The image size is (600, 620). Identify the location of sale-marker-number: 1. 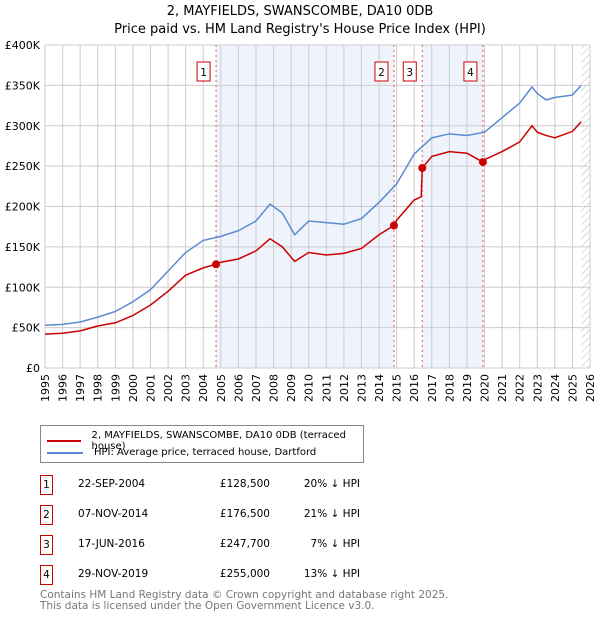
(203, 73).